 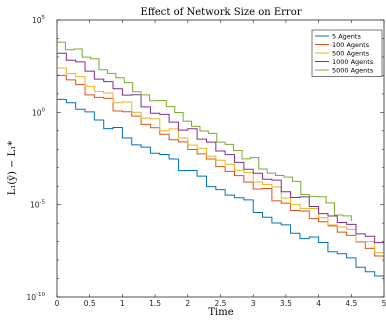 I want to click on x-tick-label: 2, so click(x=187, y=303).